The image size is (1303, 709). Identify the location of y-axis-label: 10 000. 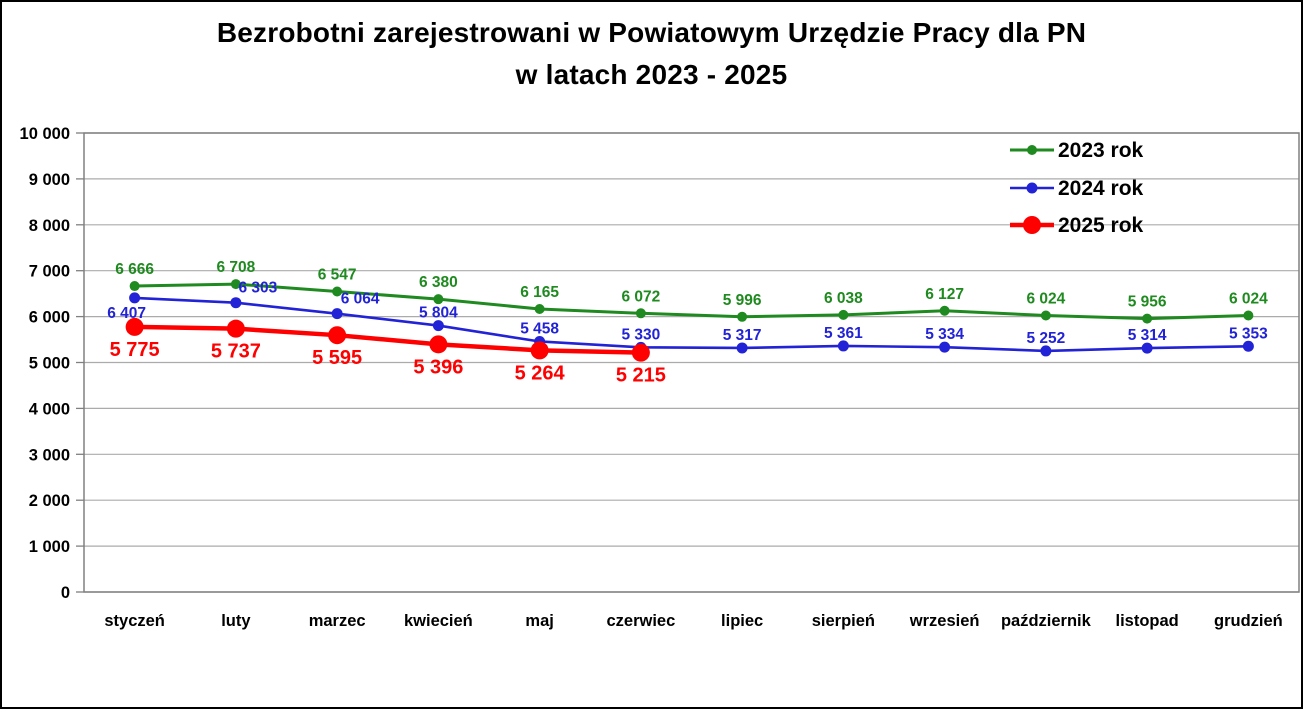
(45, 134).